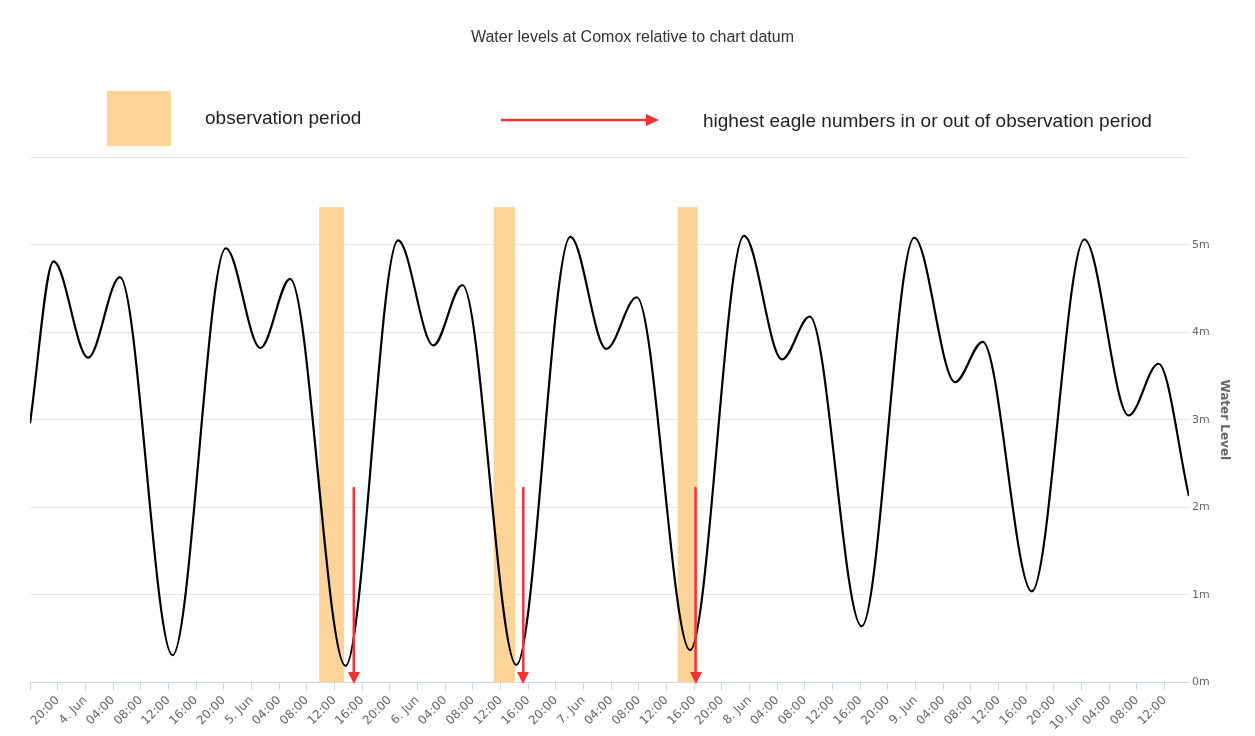  What do you see at coordinates (1200, 332) in the screenshot?
I see `y-tick-label: 4m` at bounding box center [1200, 332].